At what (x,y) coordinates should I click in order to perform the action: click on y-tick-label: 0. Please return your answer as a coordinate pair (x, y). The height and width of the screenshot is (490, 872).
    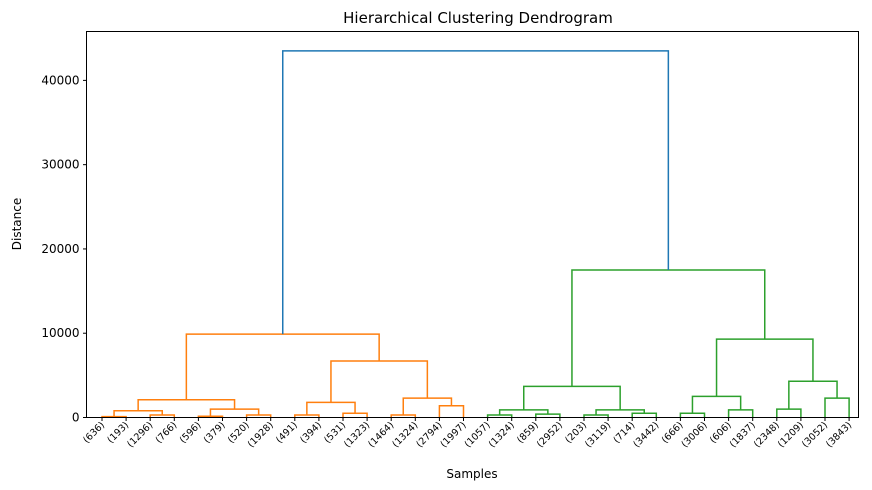
    Looking at the image, I should click on (76, 418).